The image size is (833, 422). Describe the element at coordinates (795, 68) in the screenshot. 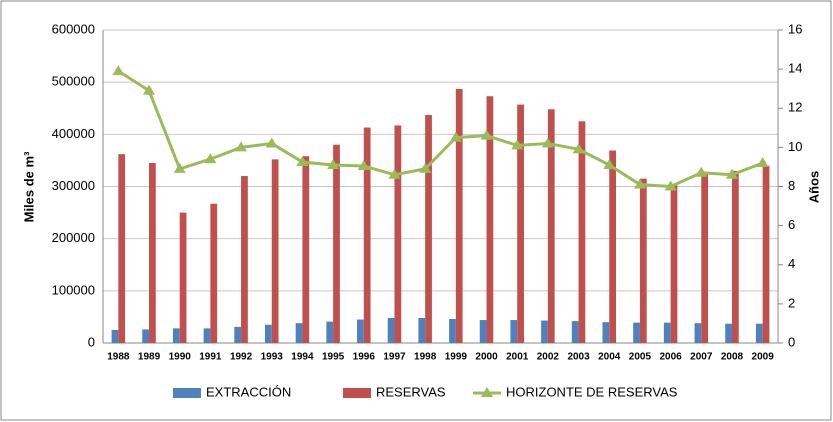

I see `y2-tick-label: 14` at that location.